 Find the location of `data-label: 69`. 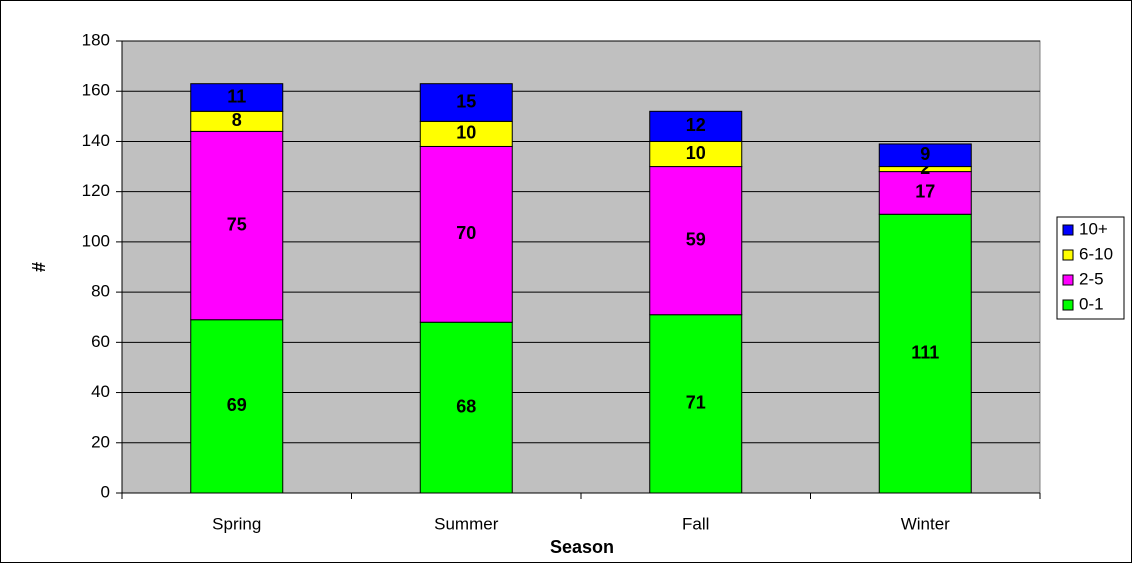

data-label: 69 is located at coordinates (237, 405).